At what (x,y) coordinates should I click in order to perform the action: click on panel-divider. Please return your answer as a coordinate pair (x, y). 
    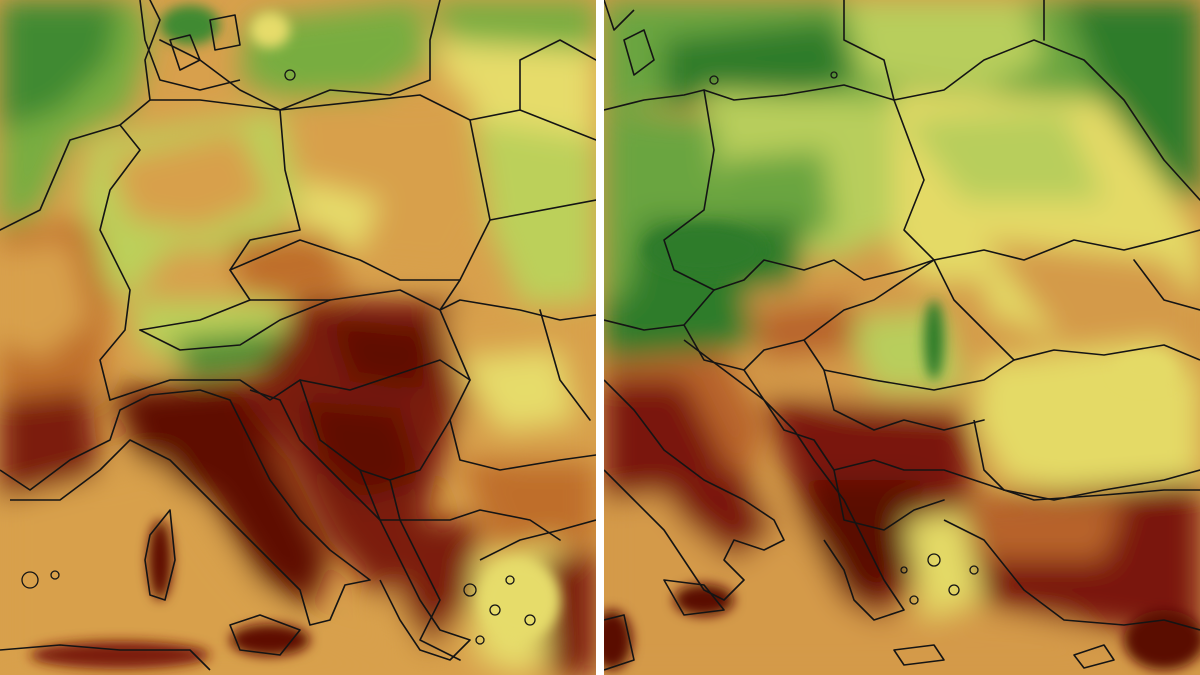
    Looking at the image, I should click on (600, 337).